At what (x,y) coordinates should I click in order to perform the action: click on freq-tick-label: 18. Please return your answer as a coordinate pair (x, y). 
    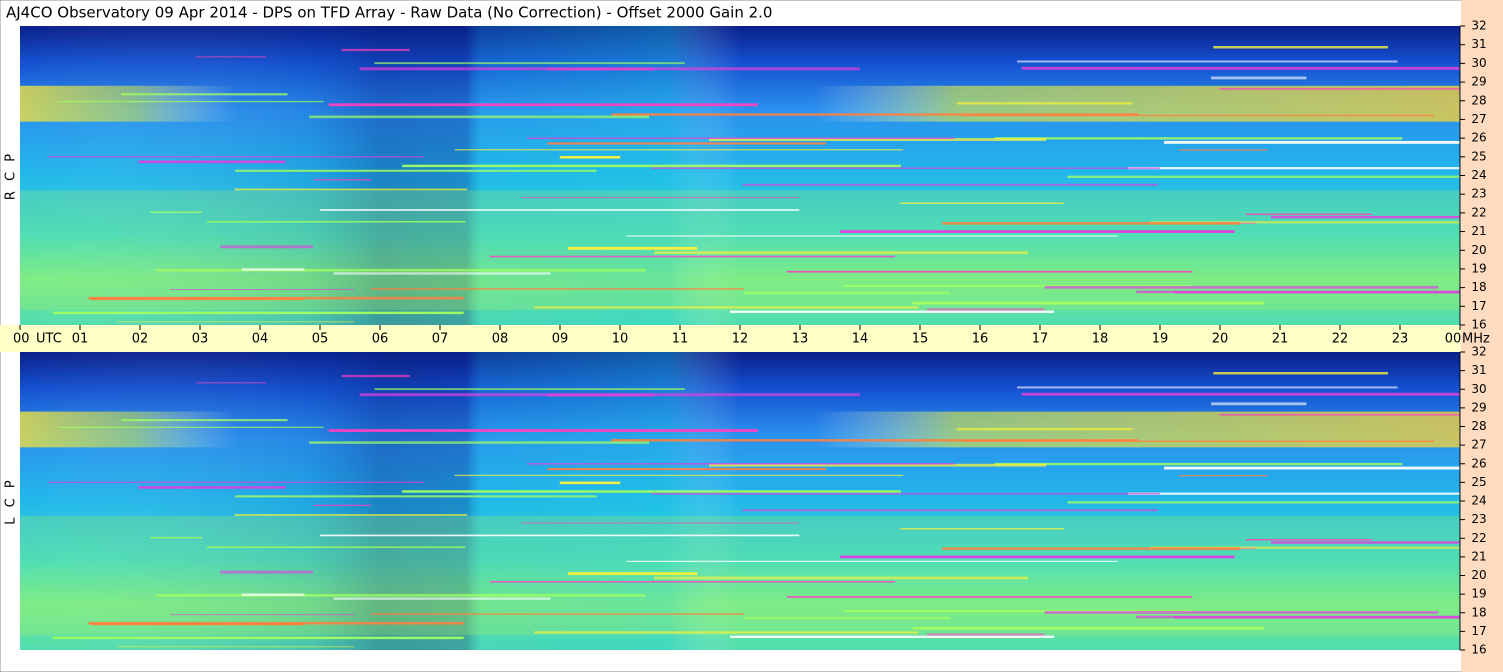
    Looking at the image, I should click on (1478, 612).